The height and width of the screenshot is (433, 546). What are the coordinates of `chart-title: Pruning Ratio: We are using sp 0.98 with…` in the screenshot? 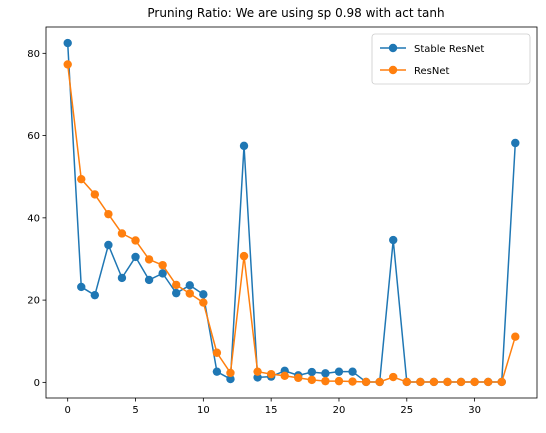 It's located at (295, 13).